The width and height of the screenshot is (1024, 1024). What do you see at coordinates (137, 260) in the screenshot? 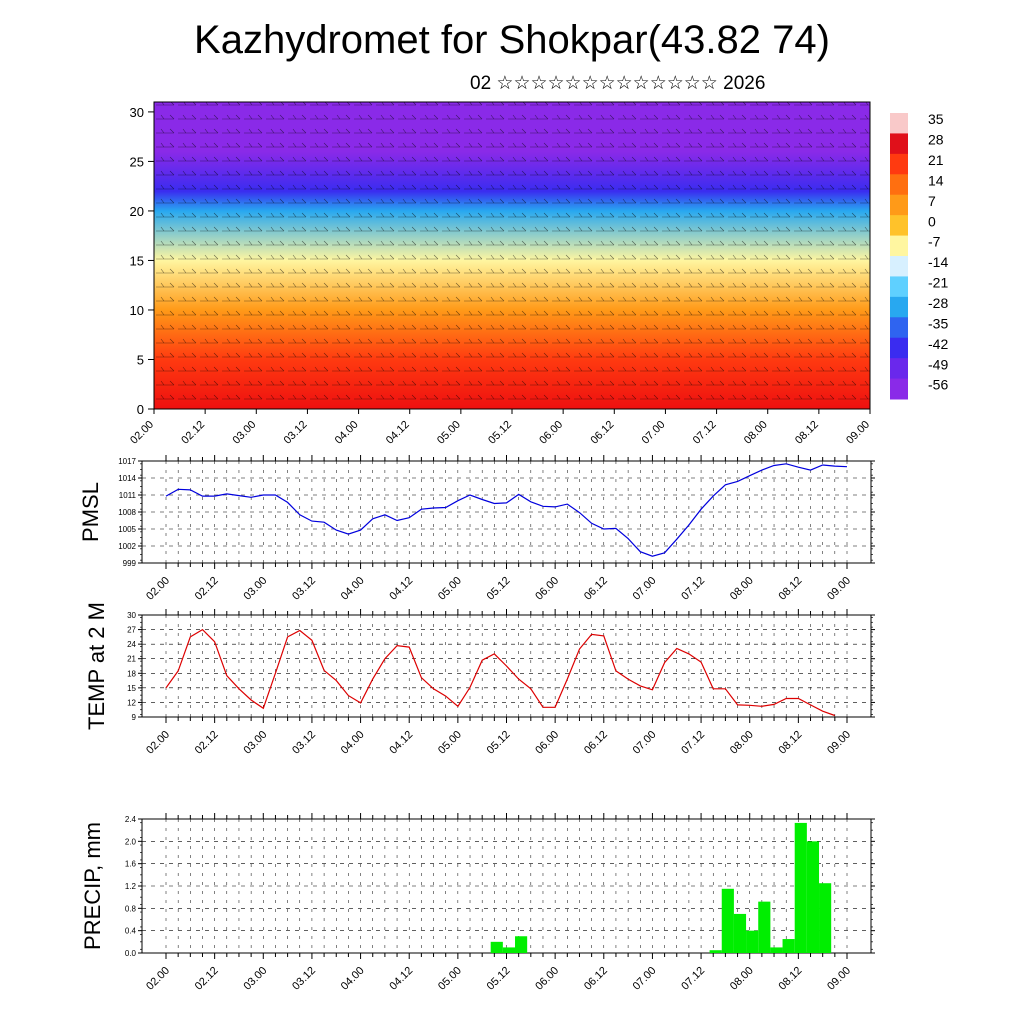
I see `cs-y-tick-label: 15` at bounding box center [137, 260].